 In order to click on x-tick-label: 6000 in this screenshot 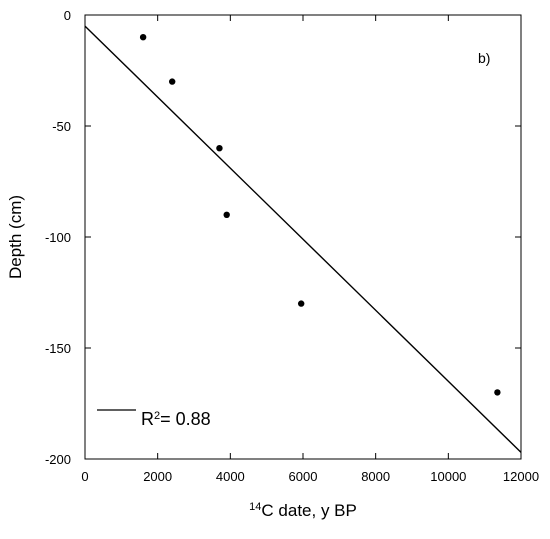, I will do `click(303, 476)`.